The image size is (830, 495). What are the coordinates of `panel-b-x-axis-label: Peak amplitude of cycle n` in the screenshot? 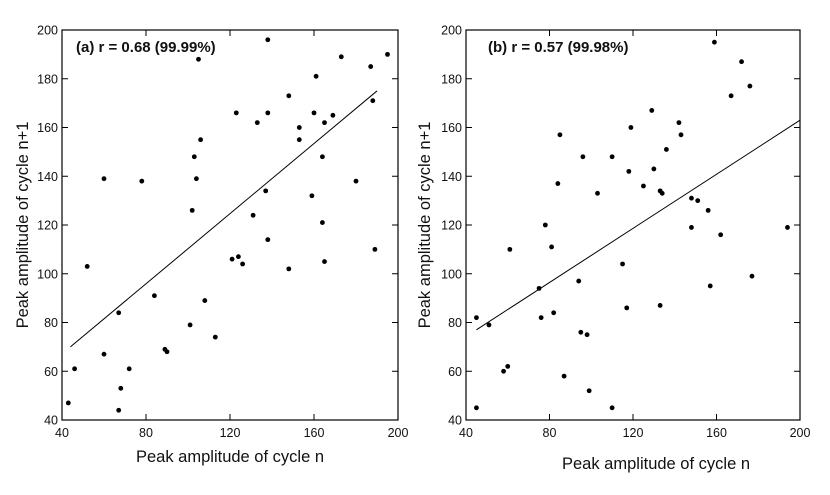 It's located at (656, 464).